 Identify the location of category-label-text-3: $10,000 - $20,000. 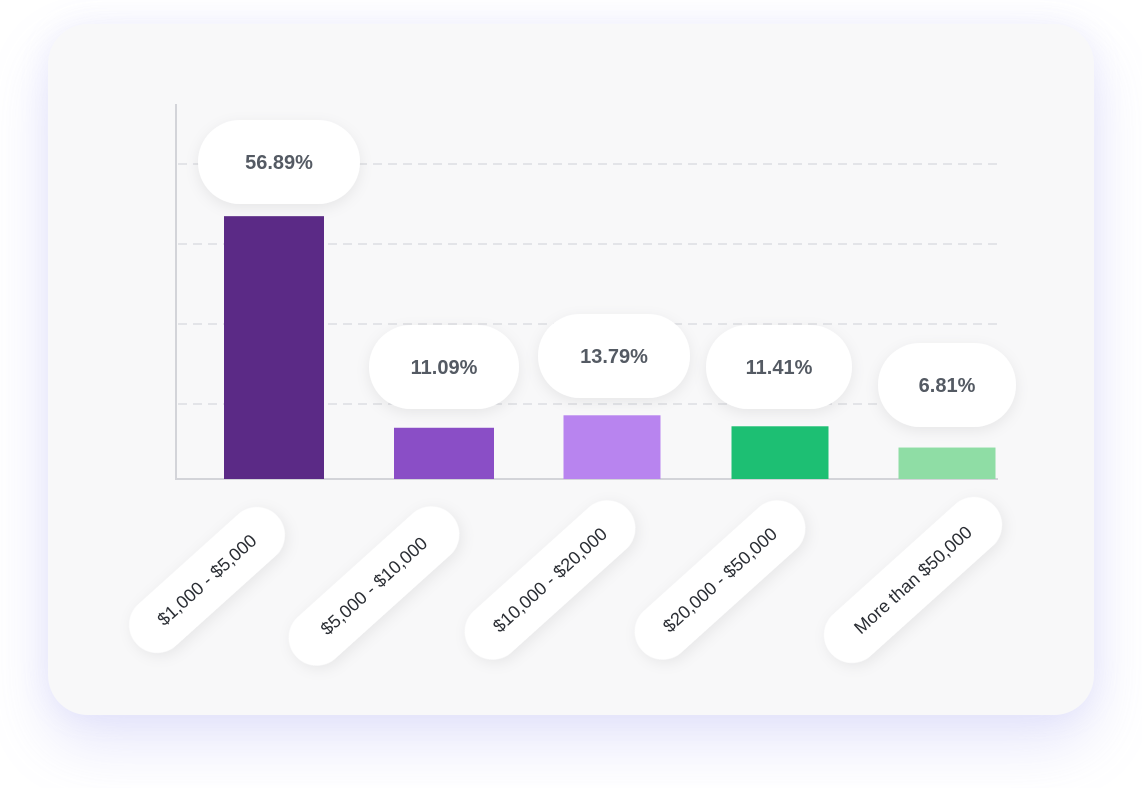
(550, 580).